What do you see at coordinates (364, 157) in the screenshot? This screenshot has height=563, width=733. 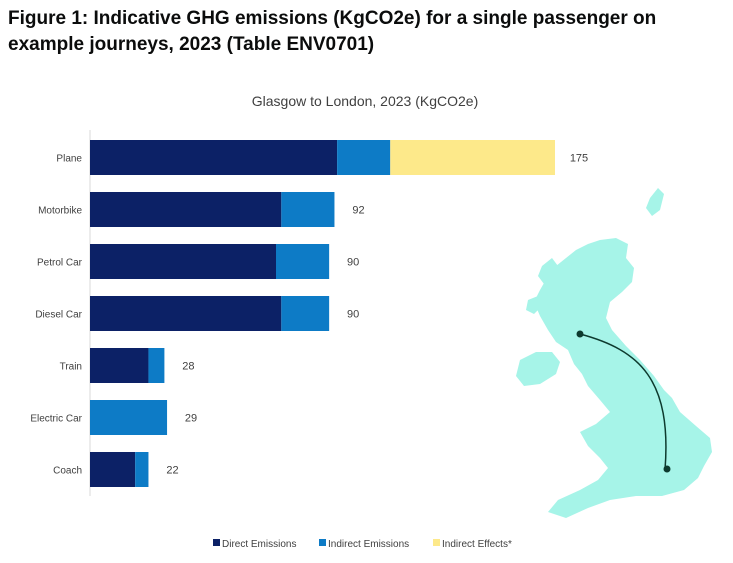 I see `bar-plane-indirect-emissions` at bounding box center [364, 157].